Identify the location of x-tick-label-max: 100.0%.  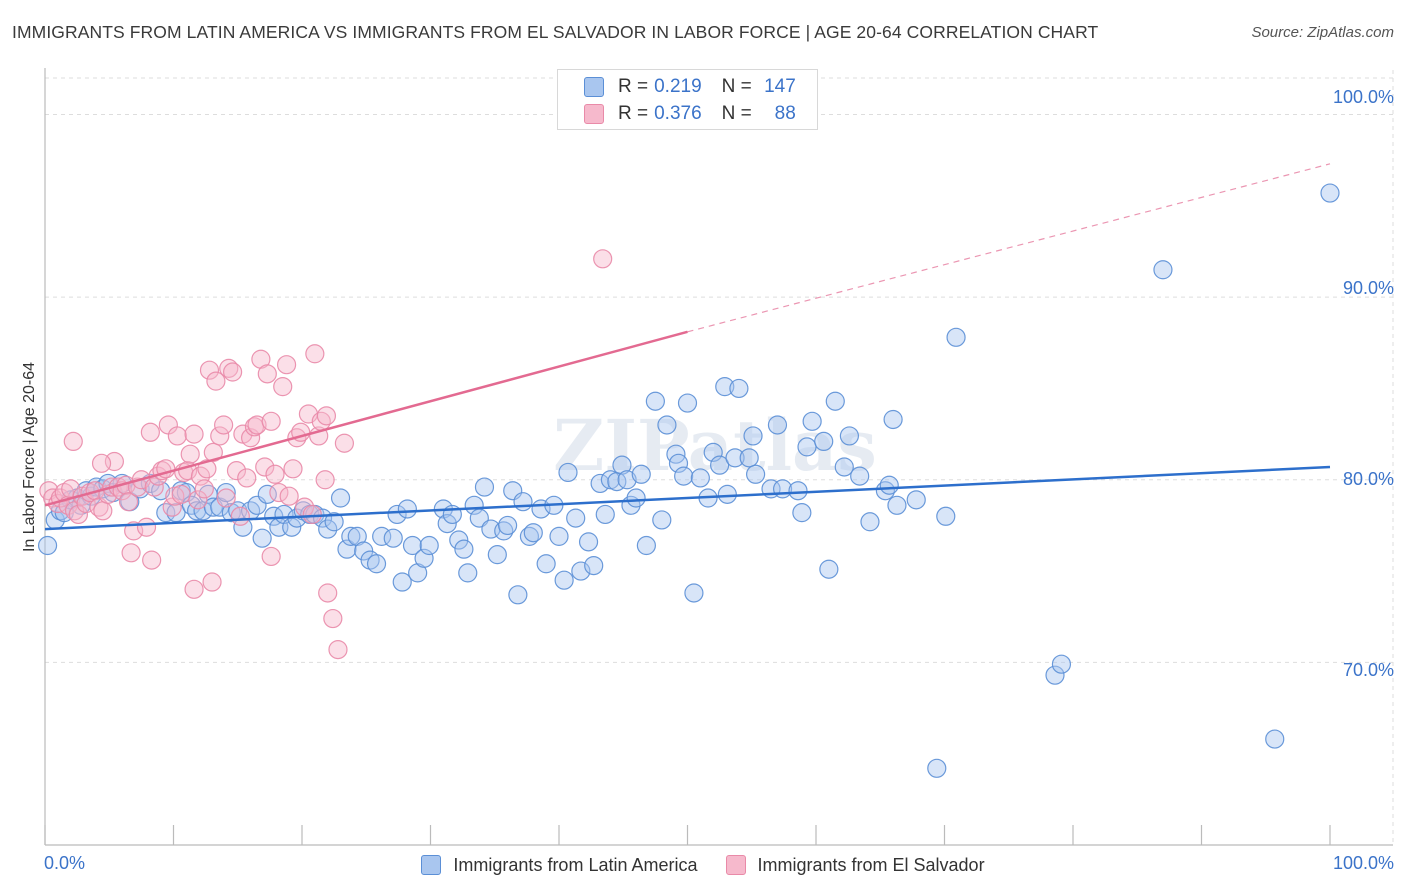
(1363, 863).